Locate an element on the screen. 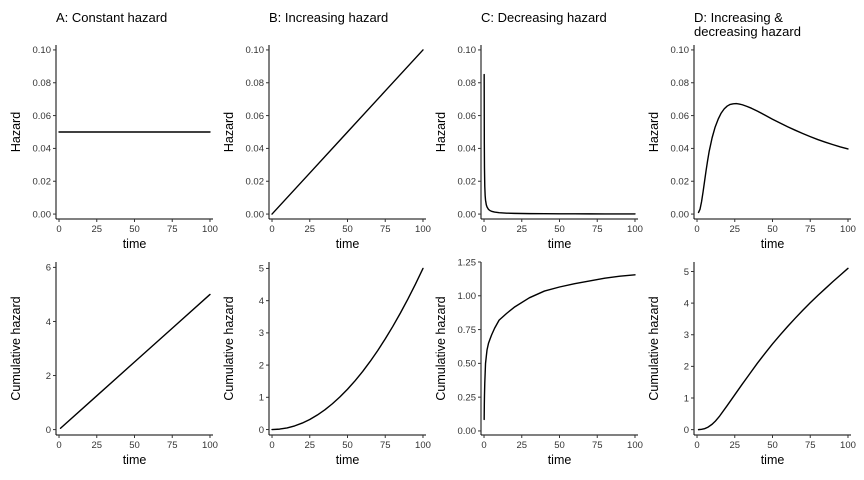  y-tick-label: 6 is located at coordinates (48, 268).